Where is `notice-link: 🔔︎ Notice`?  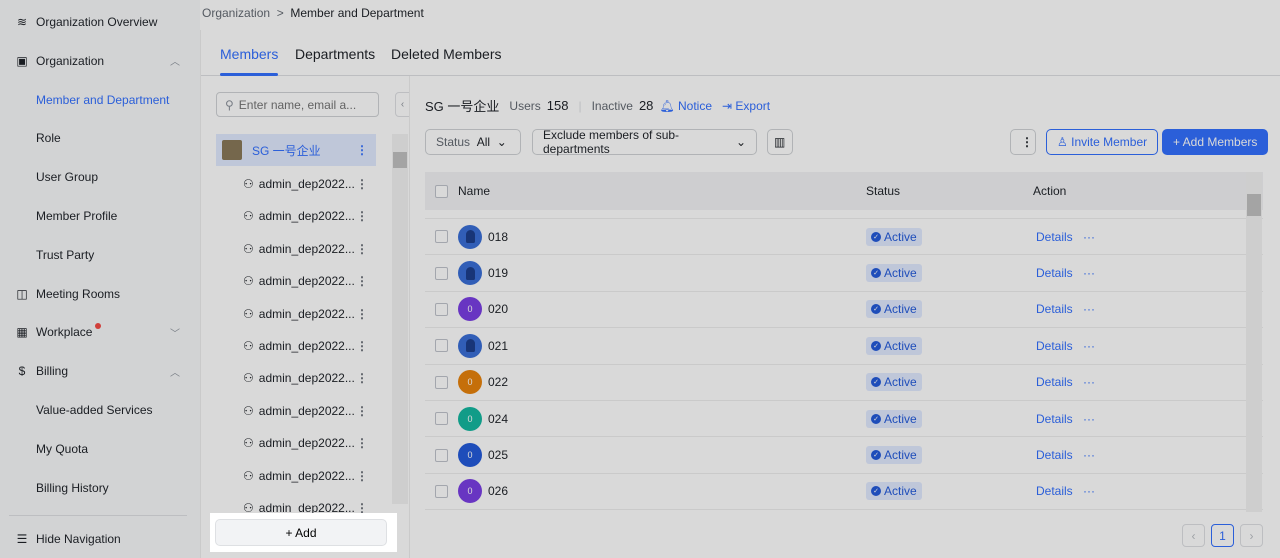 notice-link: 🔔︎ Notice is located at coordinates (685, 106).